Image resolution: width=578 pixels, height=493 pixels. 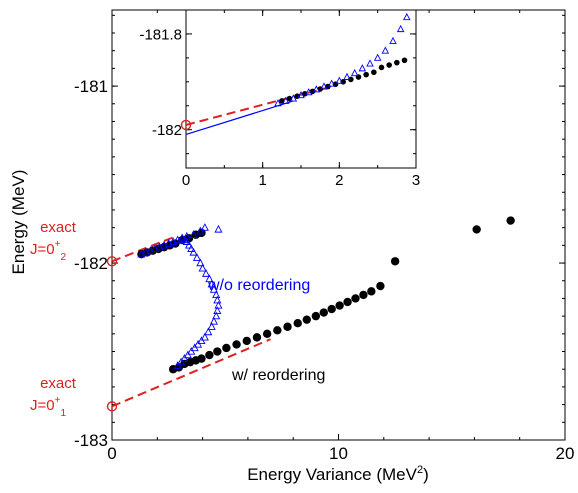 What do you see at coordinates (63, 257) in the screenshot?
I see `exact-upper-sub: 2` at bounding box center [63, 257].